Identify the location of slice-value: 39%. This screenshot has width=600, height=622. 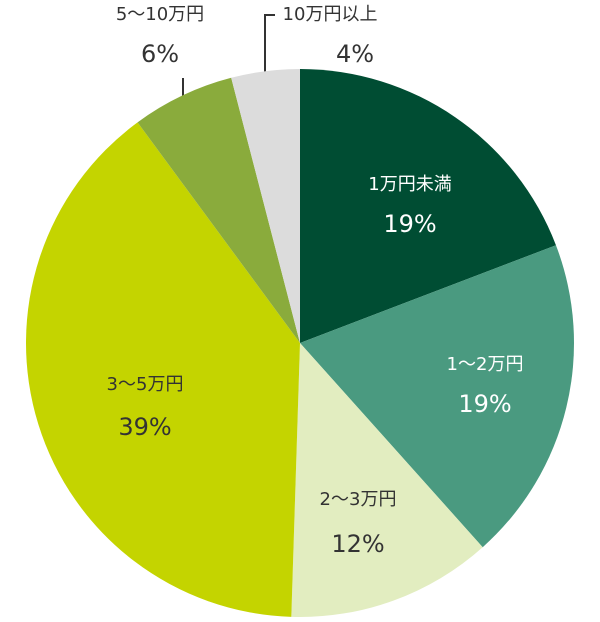
(144, 427).